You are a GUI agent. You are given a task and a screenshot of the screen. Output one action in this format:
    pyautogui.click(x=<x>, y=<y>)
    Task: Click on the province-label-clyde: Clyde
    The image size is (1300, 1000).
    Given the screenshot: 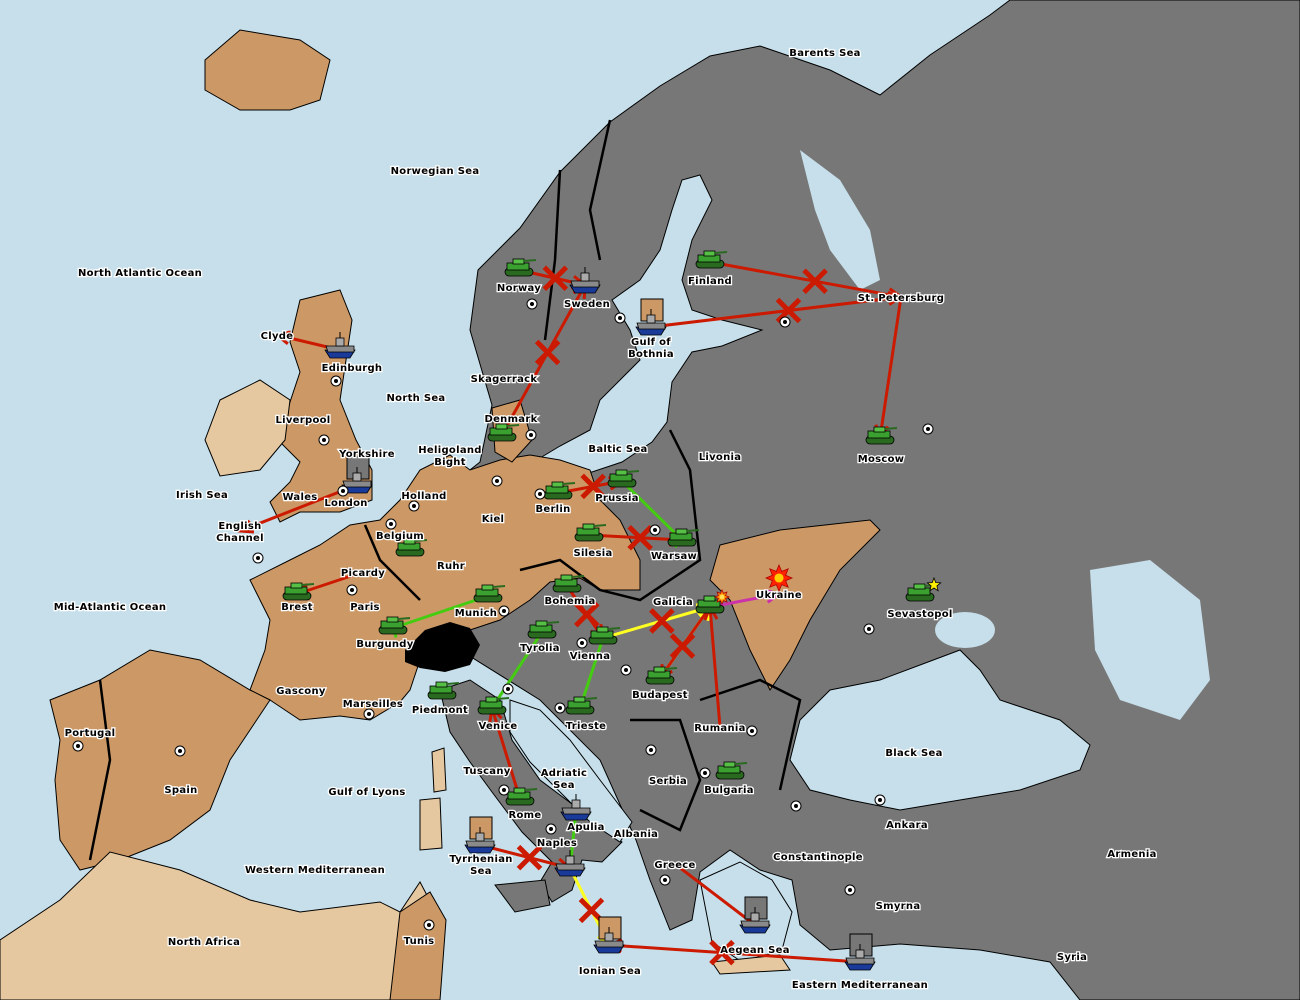 What is the action you would take?
    pyautogui.click(x=277, y=336)
    